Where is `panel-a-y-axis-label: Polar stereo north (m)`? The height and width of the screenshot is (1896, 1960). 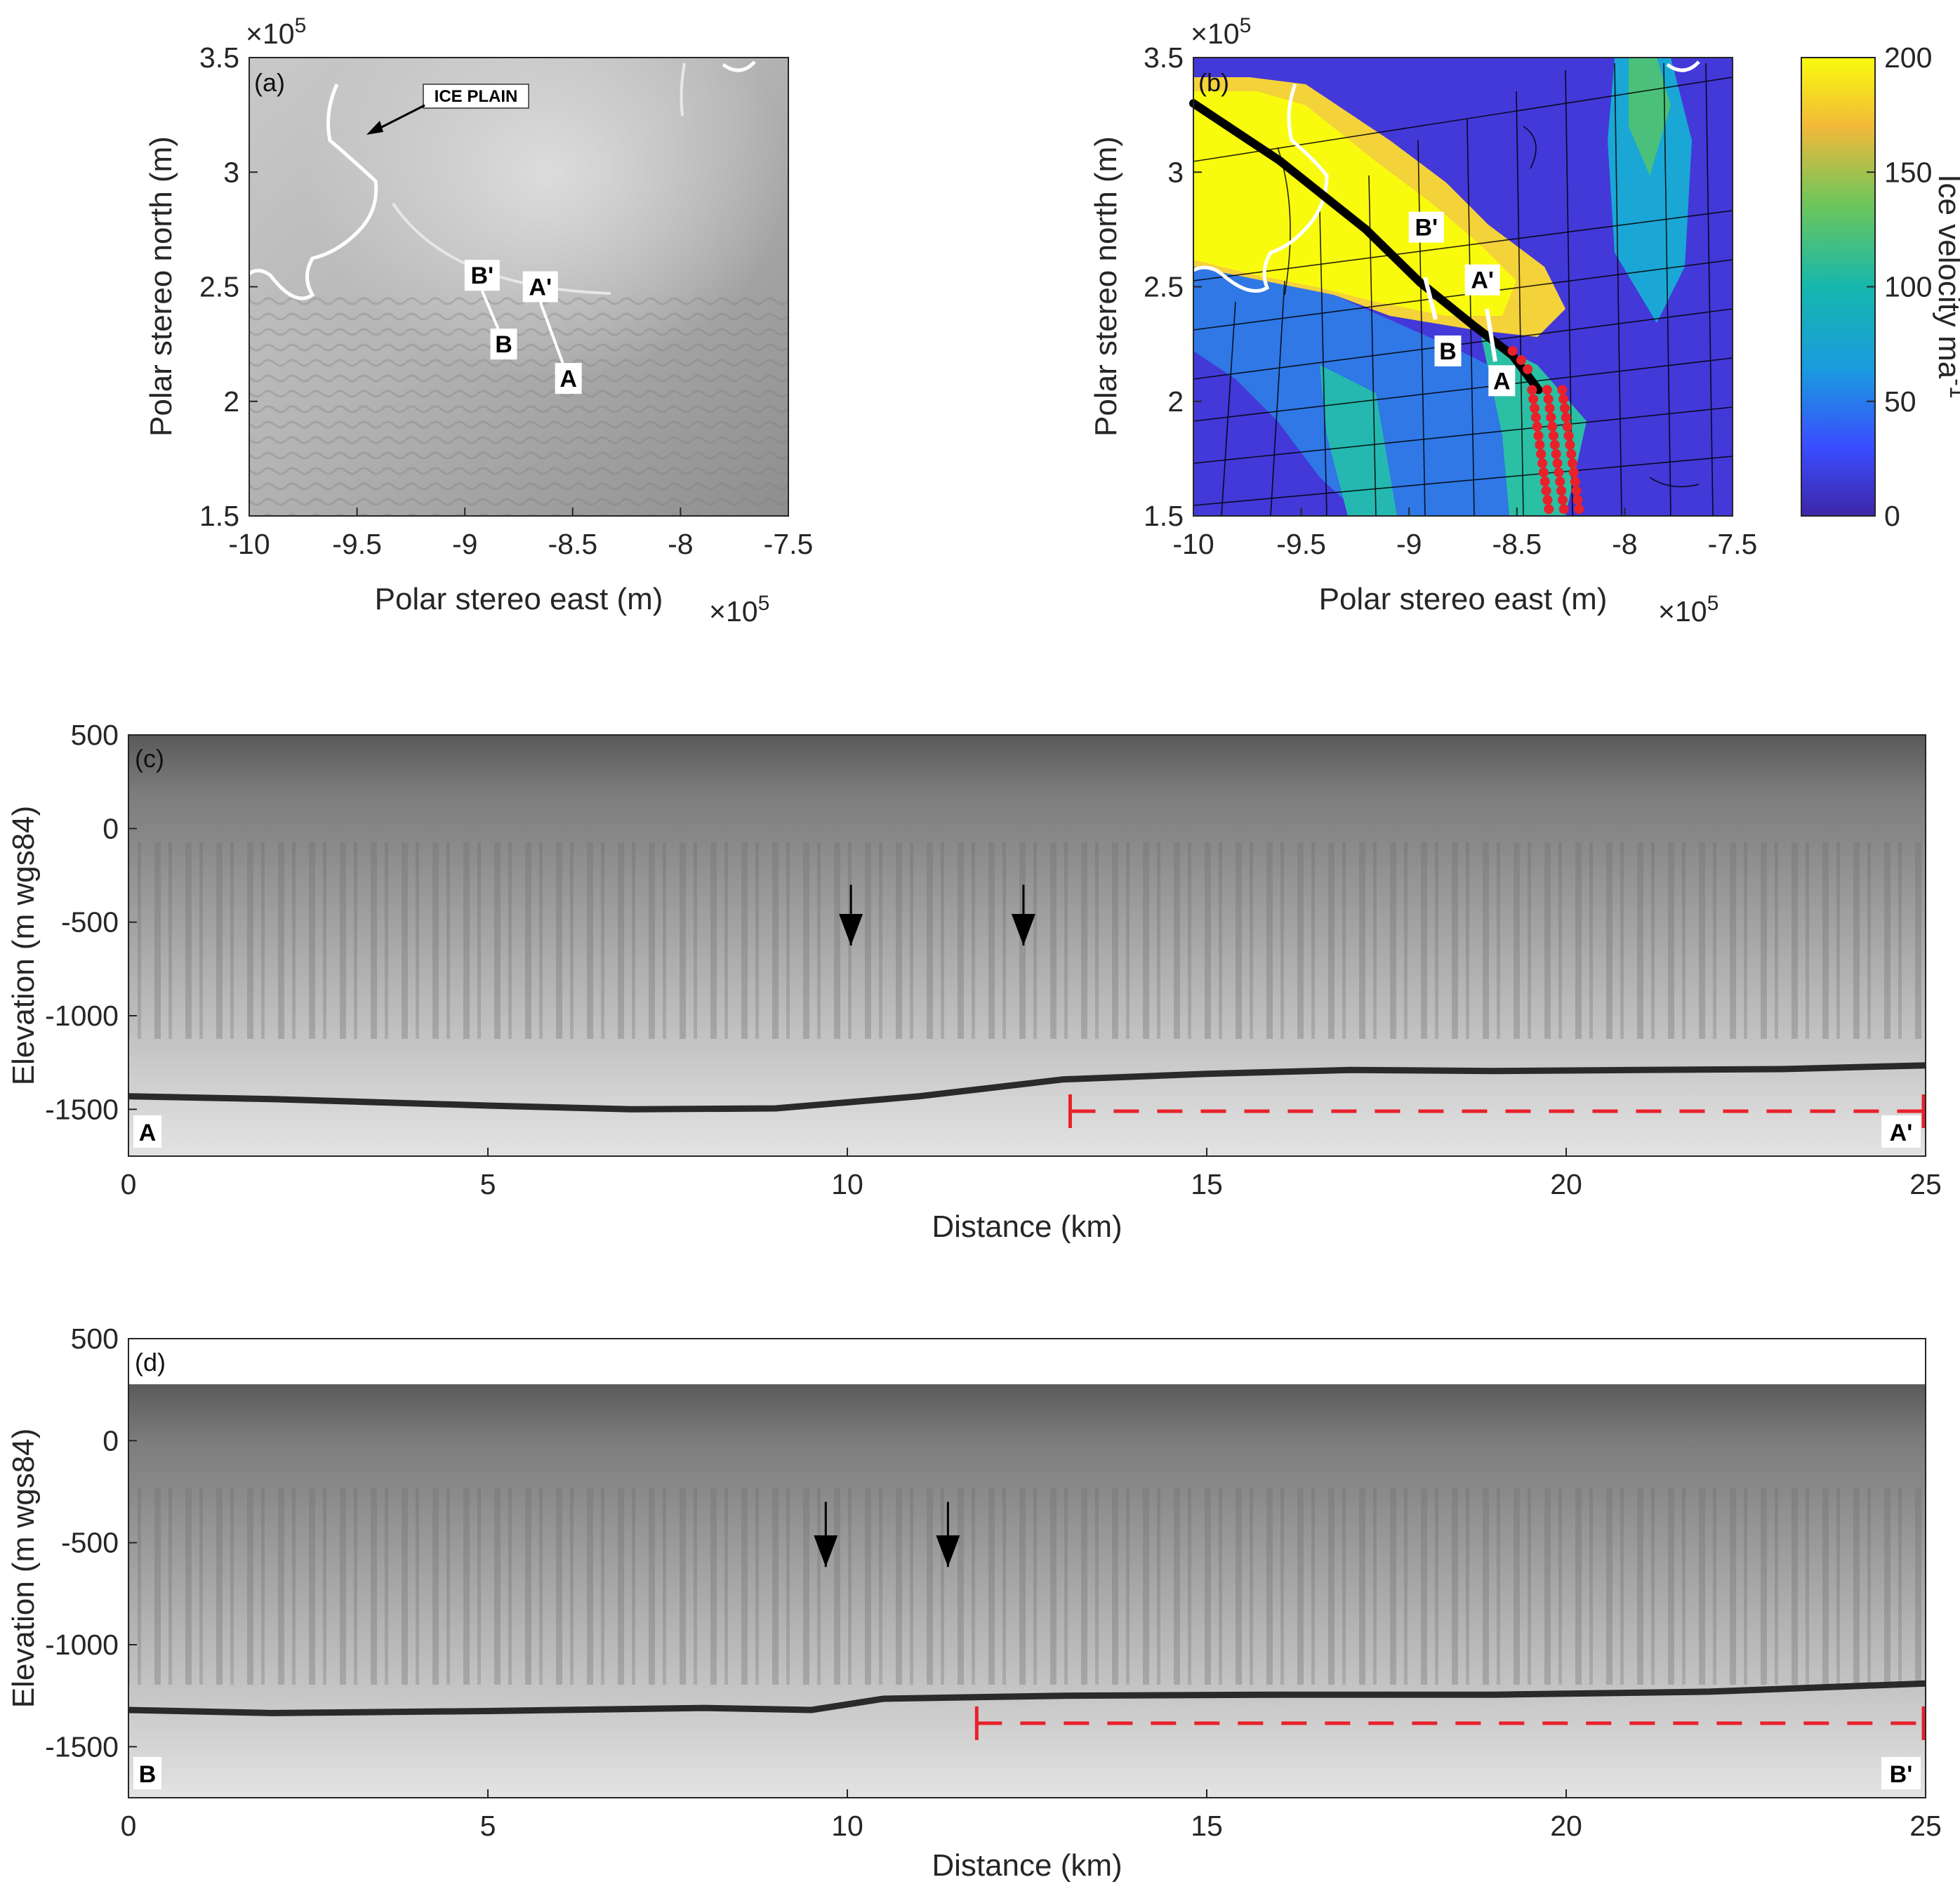
panel-a-y-axis-label: Polar stereo north (m) is located at coordinates (161, 286).